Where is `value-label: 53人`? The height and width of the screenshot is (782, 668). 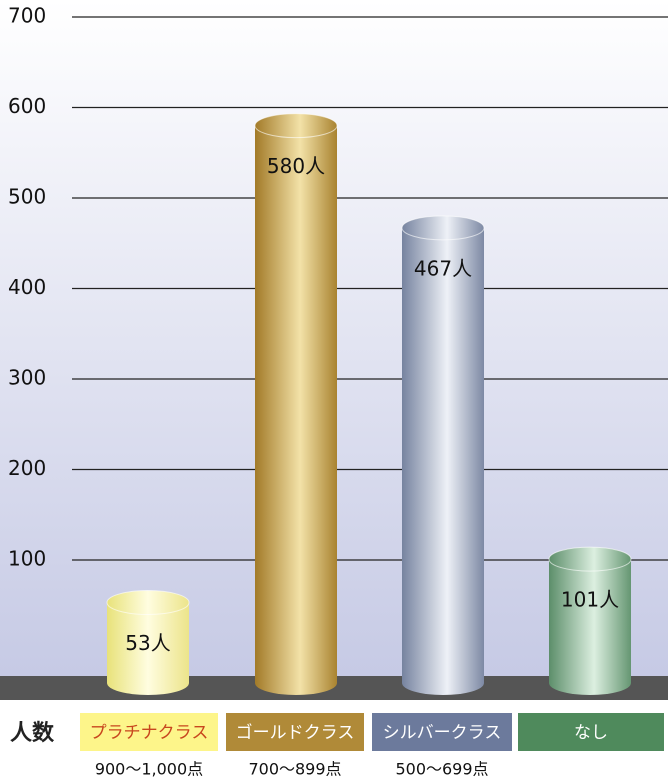
value-label: 53人 is located at coordinates (147, 643).